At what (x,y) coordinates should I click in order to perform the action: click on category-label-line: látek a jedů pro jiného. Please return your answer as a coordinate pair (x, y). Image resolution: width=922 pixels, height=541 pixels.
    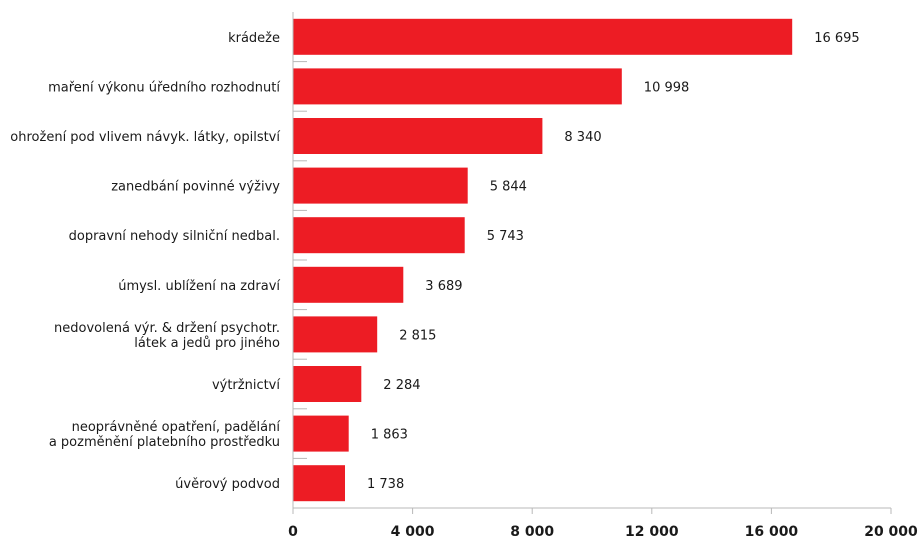
    Looking at the image, I should click on (207, 343).